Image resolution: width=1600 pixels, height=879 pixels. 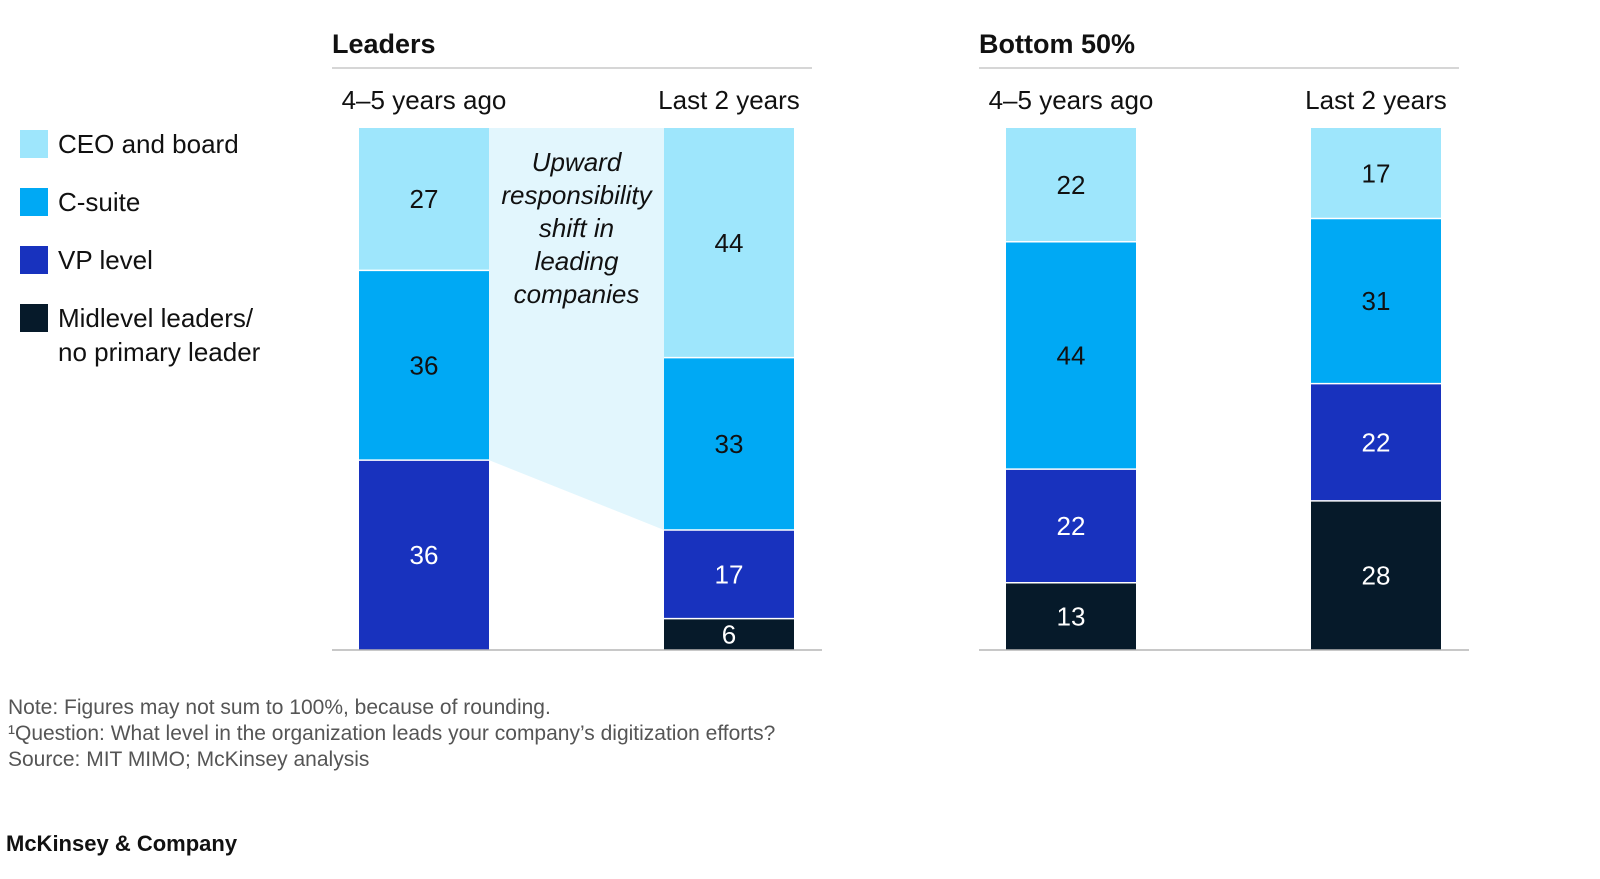 What do you see at coordinates (148, 144) in the screenshot?
I see `legend-label-ceo-board: CEO and board` at bounding box center [148, 144].